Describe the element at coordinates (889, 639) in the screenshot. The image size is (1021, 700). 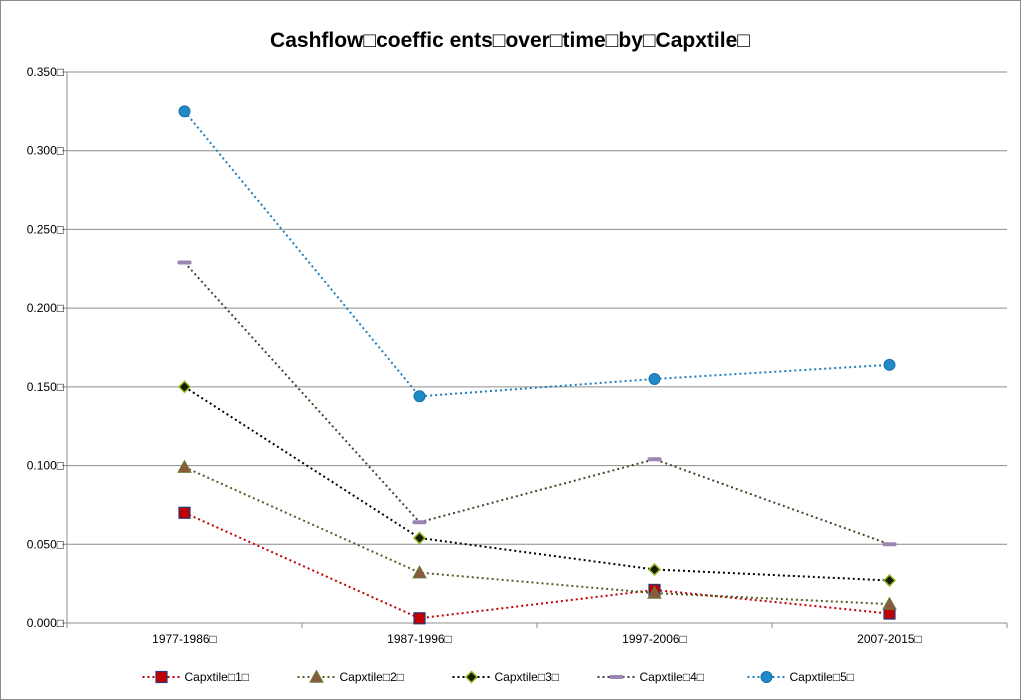
I see `x-tick-label: 2007-2015□` at that location.